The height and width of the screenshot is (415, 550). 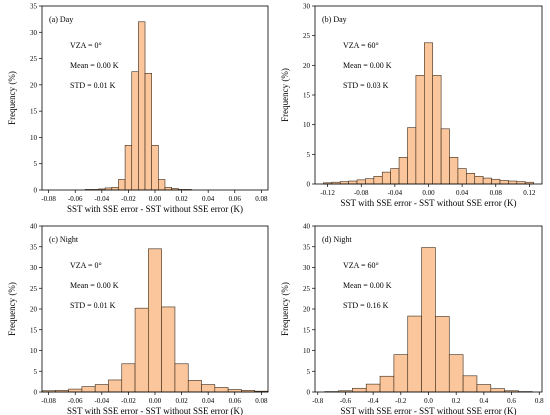 What do you see at coordinates (361, 45) in the screenshot?
I see `stat-annotation: VZA = 60°` at bounding box center [361, 45].